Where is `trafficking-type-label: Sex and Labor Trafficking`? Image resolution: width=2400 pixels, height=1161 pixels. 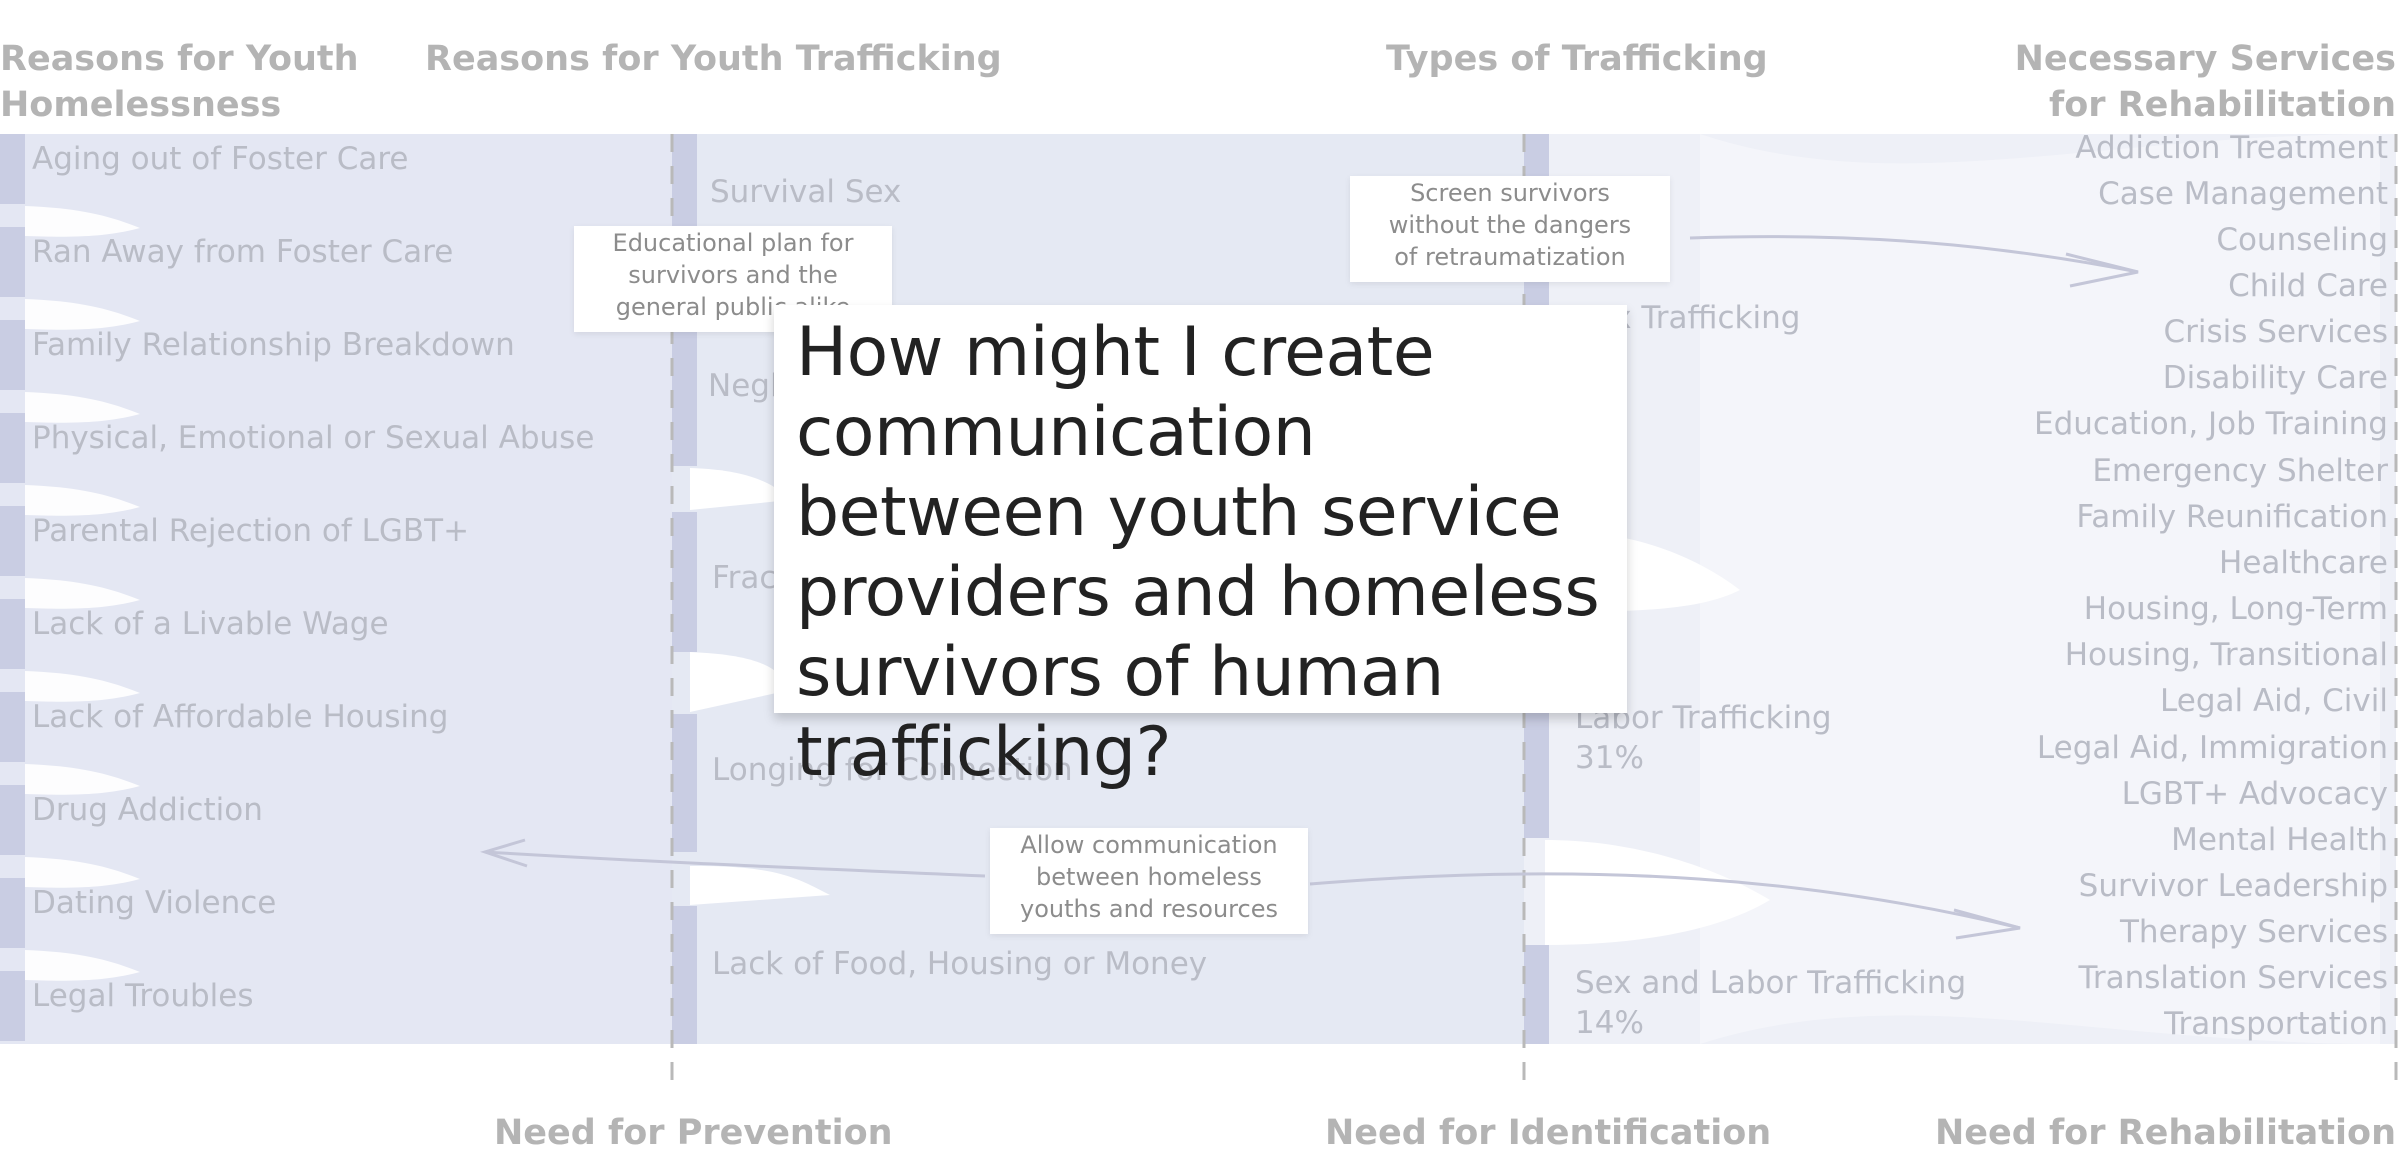 trafficking-type-label: Sex and Labor Trafficking is located at coordinates (1771, 983).